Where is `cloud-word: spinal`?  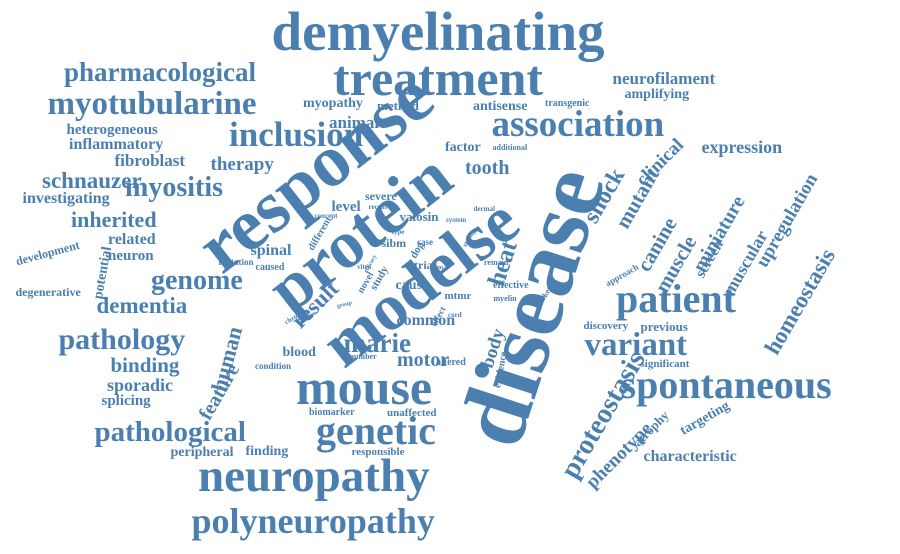
cloud-word: spinal is located at coordinates (271, 250).